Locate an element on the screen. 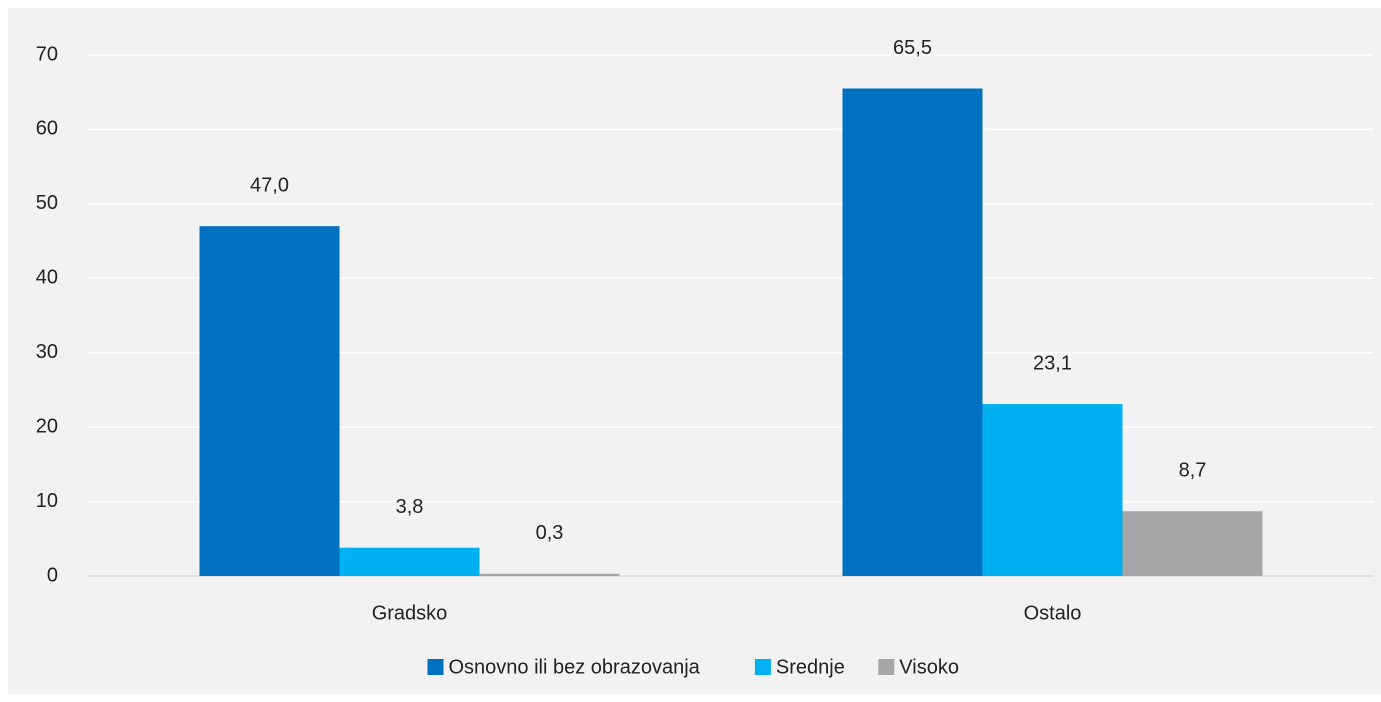 The height and width of the screenshot is (702, 1381). y-tick-label: 50 is located at coordinates (47, 203).